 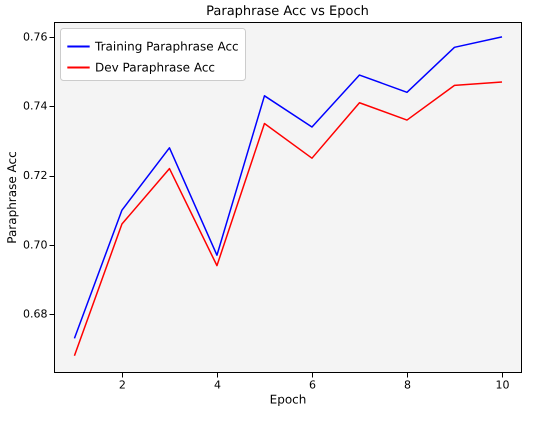 I want to click on y-tick-label: 0.76, so click(x=35, y=37).